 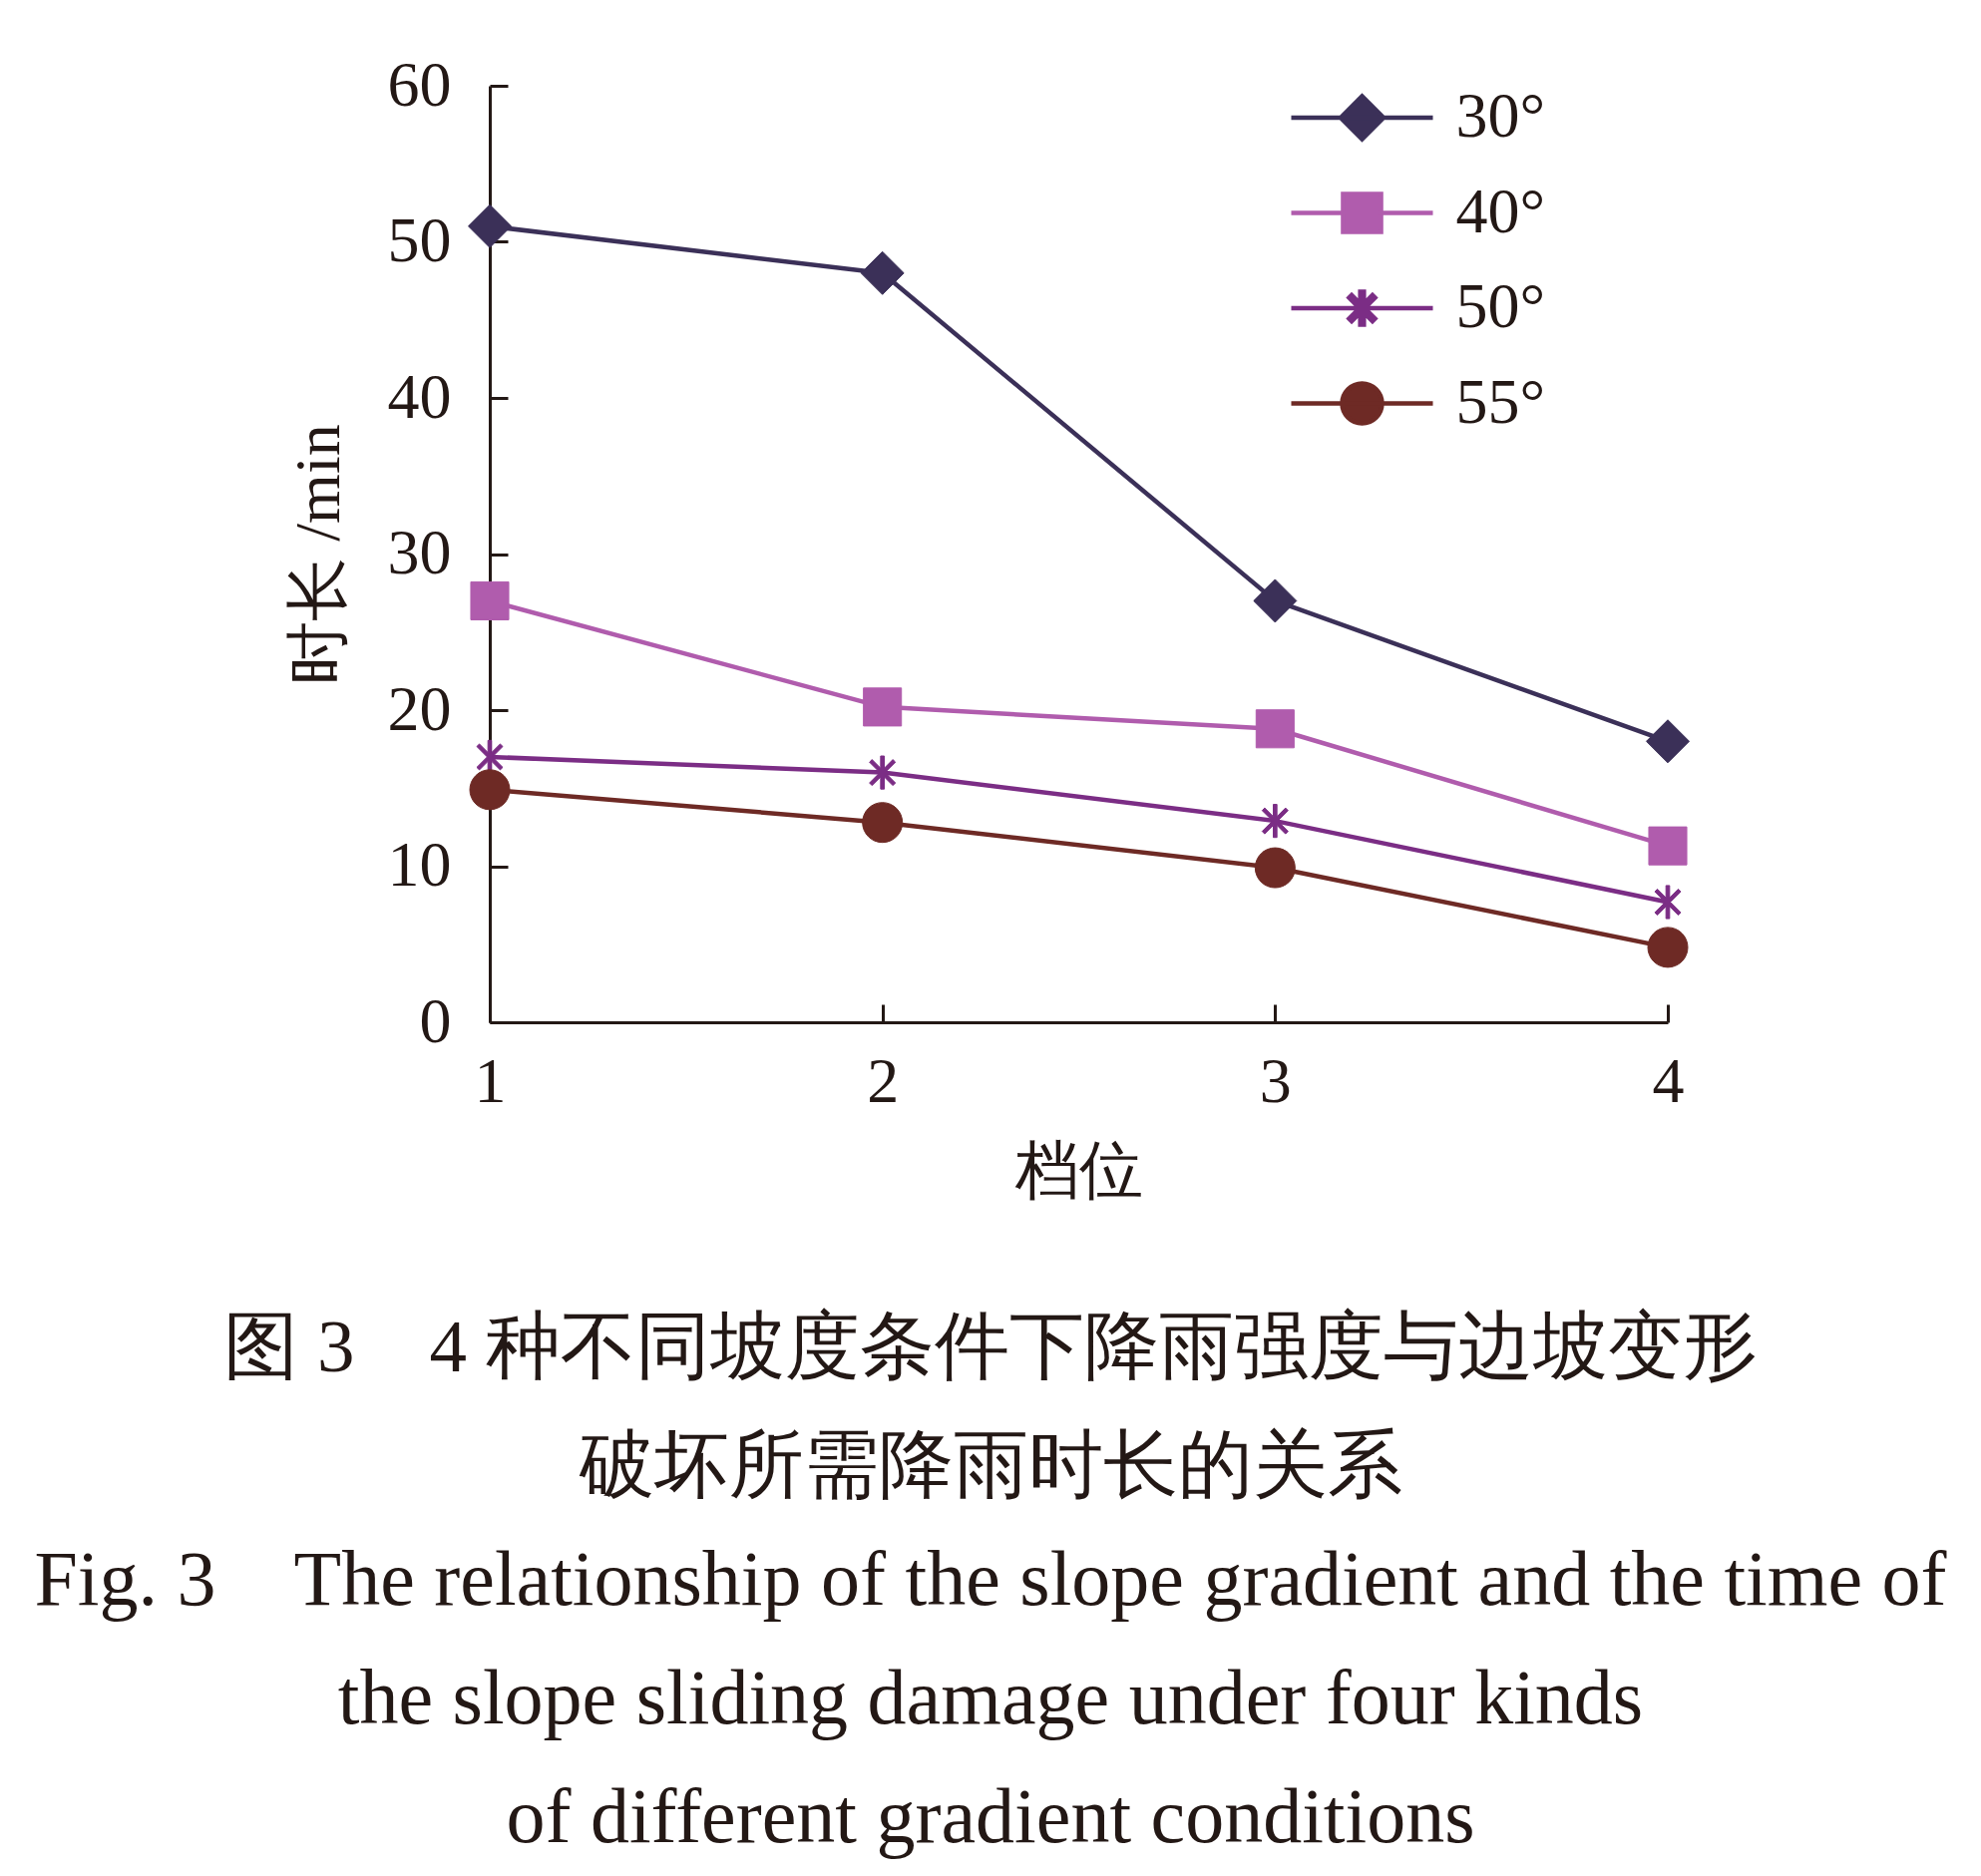 I want to click on y-tick-label: 0, so click(x=435, y=1020).